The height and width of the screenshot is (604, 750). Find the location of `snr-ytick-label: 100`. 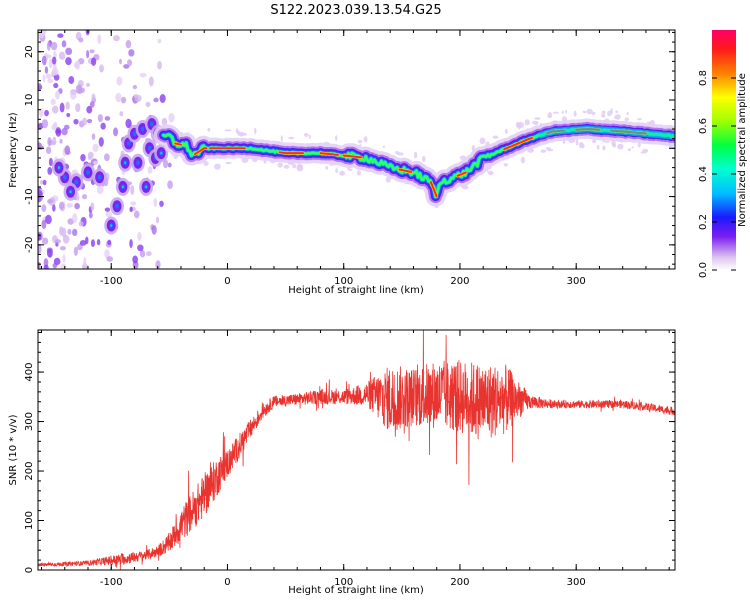

snr-ytick-label: 100 is located at coordinates (29, 520).